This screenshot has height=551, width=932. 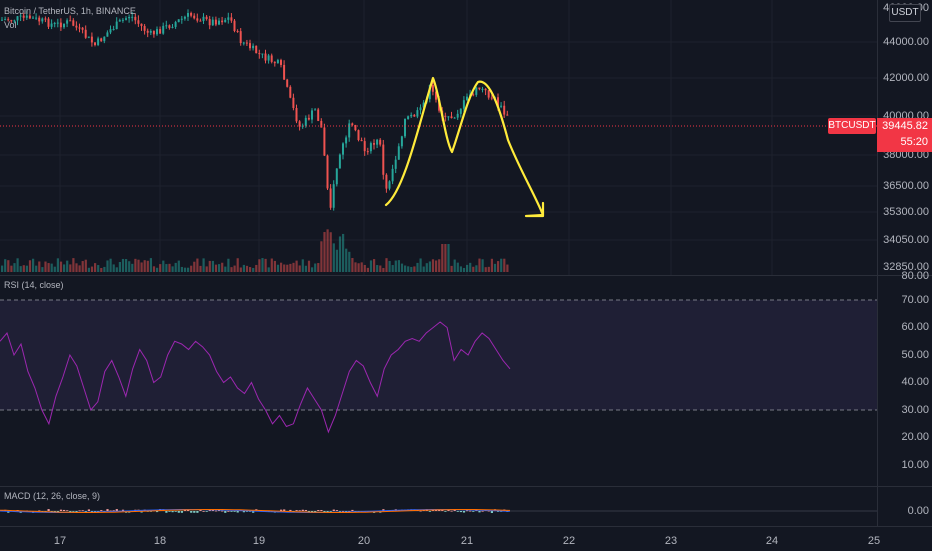 I want to click on ticker-tag: BTCUSDT, so click(x=852, y=126).